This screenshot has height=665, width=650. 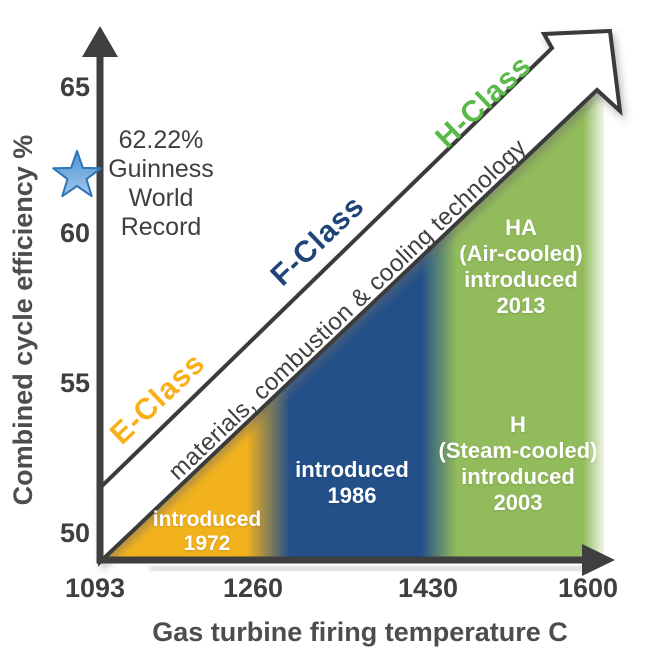 I want to click on record-annotation-line: Guinness, so click(x=161, y=169).